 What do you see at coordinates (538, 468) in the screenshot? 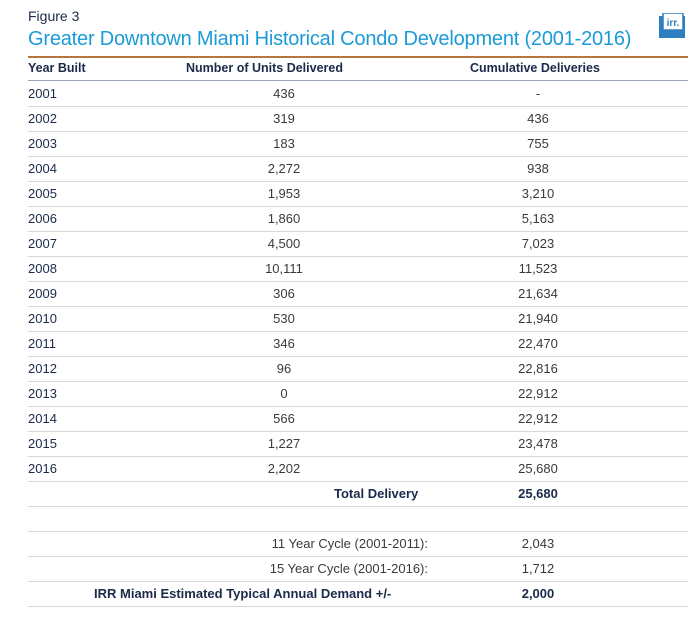
I see `cumulative-cell: 25,680` at bounding box center [538, 468].